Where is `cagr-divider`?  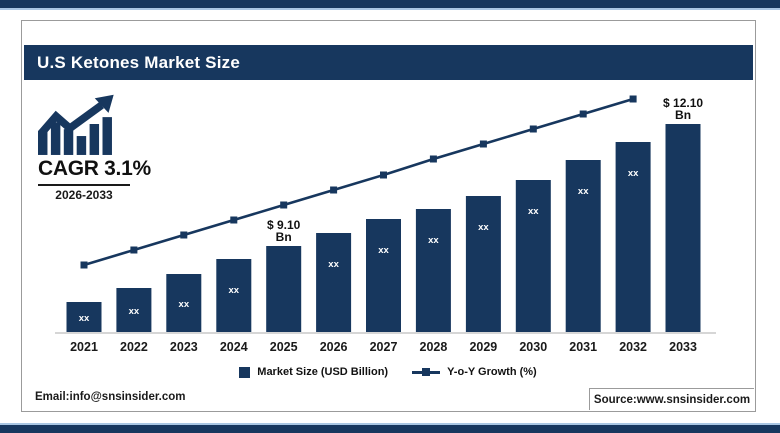
cagr-divider is located at coordinates (84, 185).